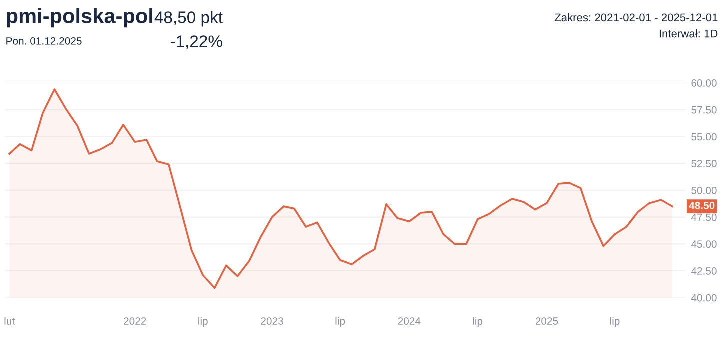 This screenshot has width=724, height=358. Describe the element at coordinates (636, 17) in the screenshot. I see `text: Zakres: 2021-02-01 - 2025-12-01` at that location.